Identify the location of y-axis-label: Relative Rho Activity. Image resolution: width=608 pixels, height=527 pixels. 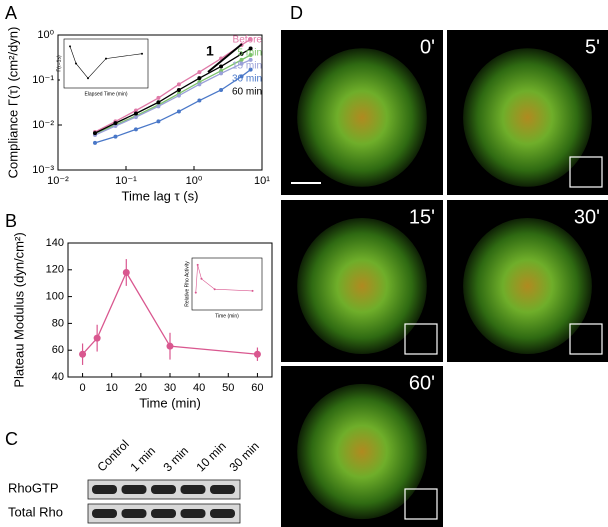
(187, 284).